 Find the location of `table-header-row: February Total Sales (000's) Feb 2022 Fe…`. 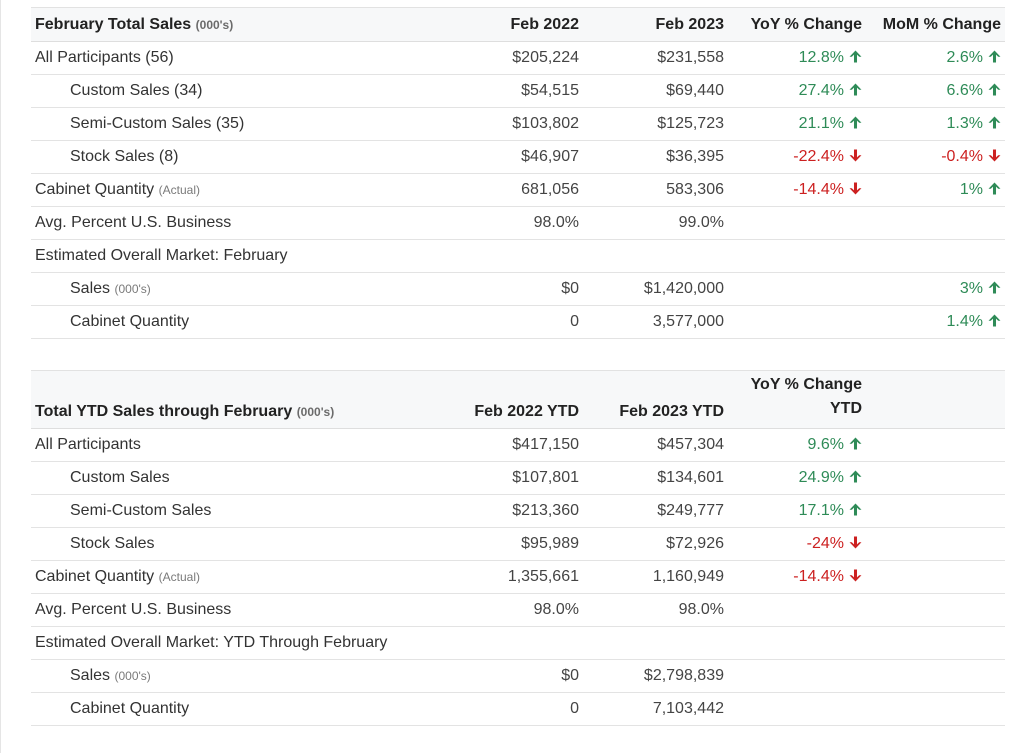

table-header-row: February Total Sales (000's) Feb 2022 Fe… is located at coordinates (518, 24).